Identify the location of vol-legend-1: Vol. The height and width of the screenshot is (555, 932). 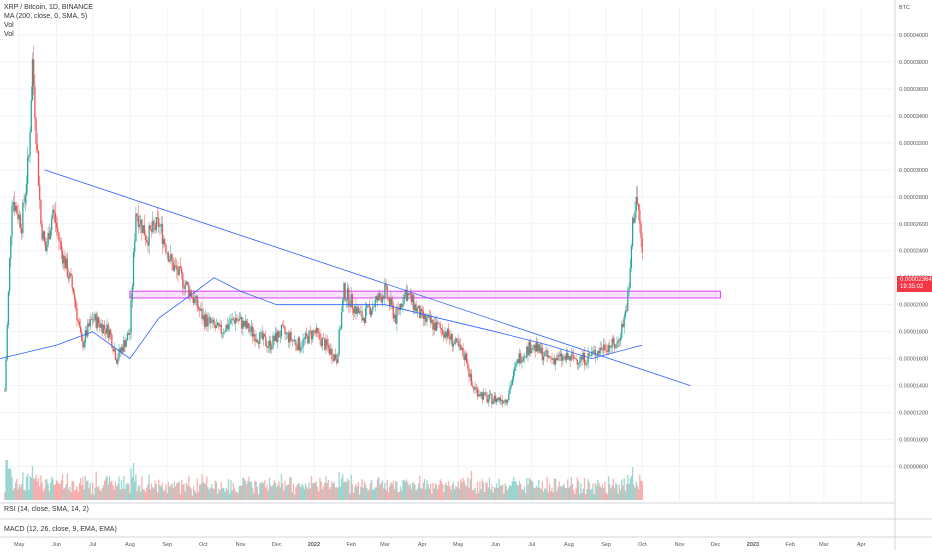
(9, 25).